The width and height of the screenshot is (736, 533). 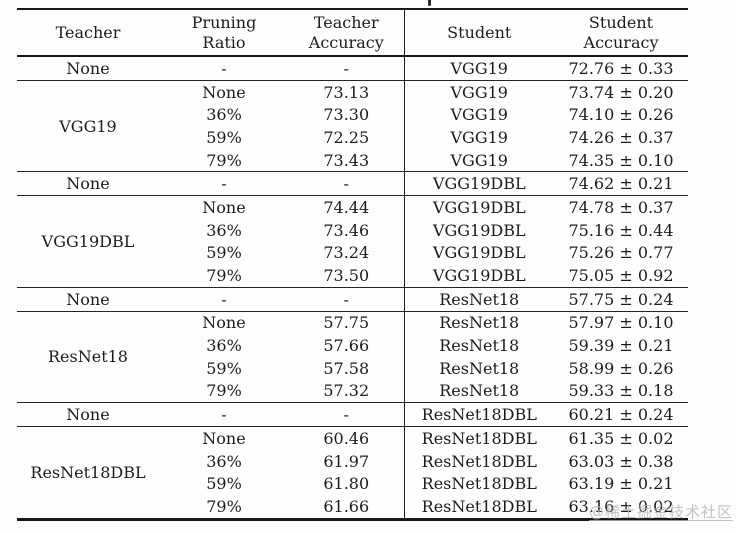 What do you see at coordinates (346, 461) in the screenshot?
I see `teacher-acc-cell: 61.97` at bounding box center [346, 461].